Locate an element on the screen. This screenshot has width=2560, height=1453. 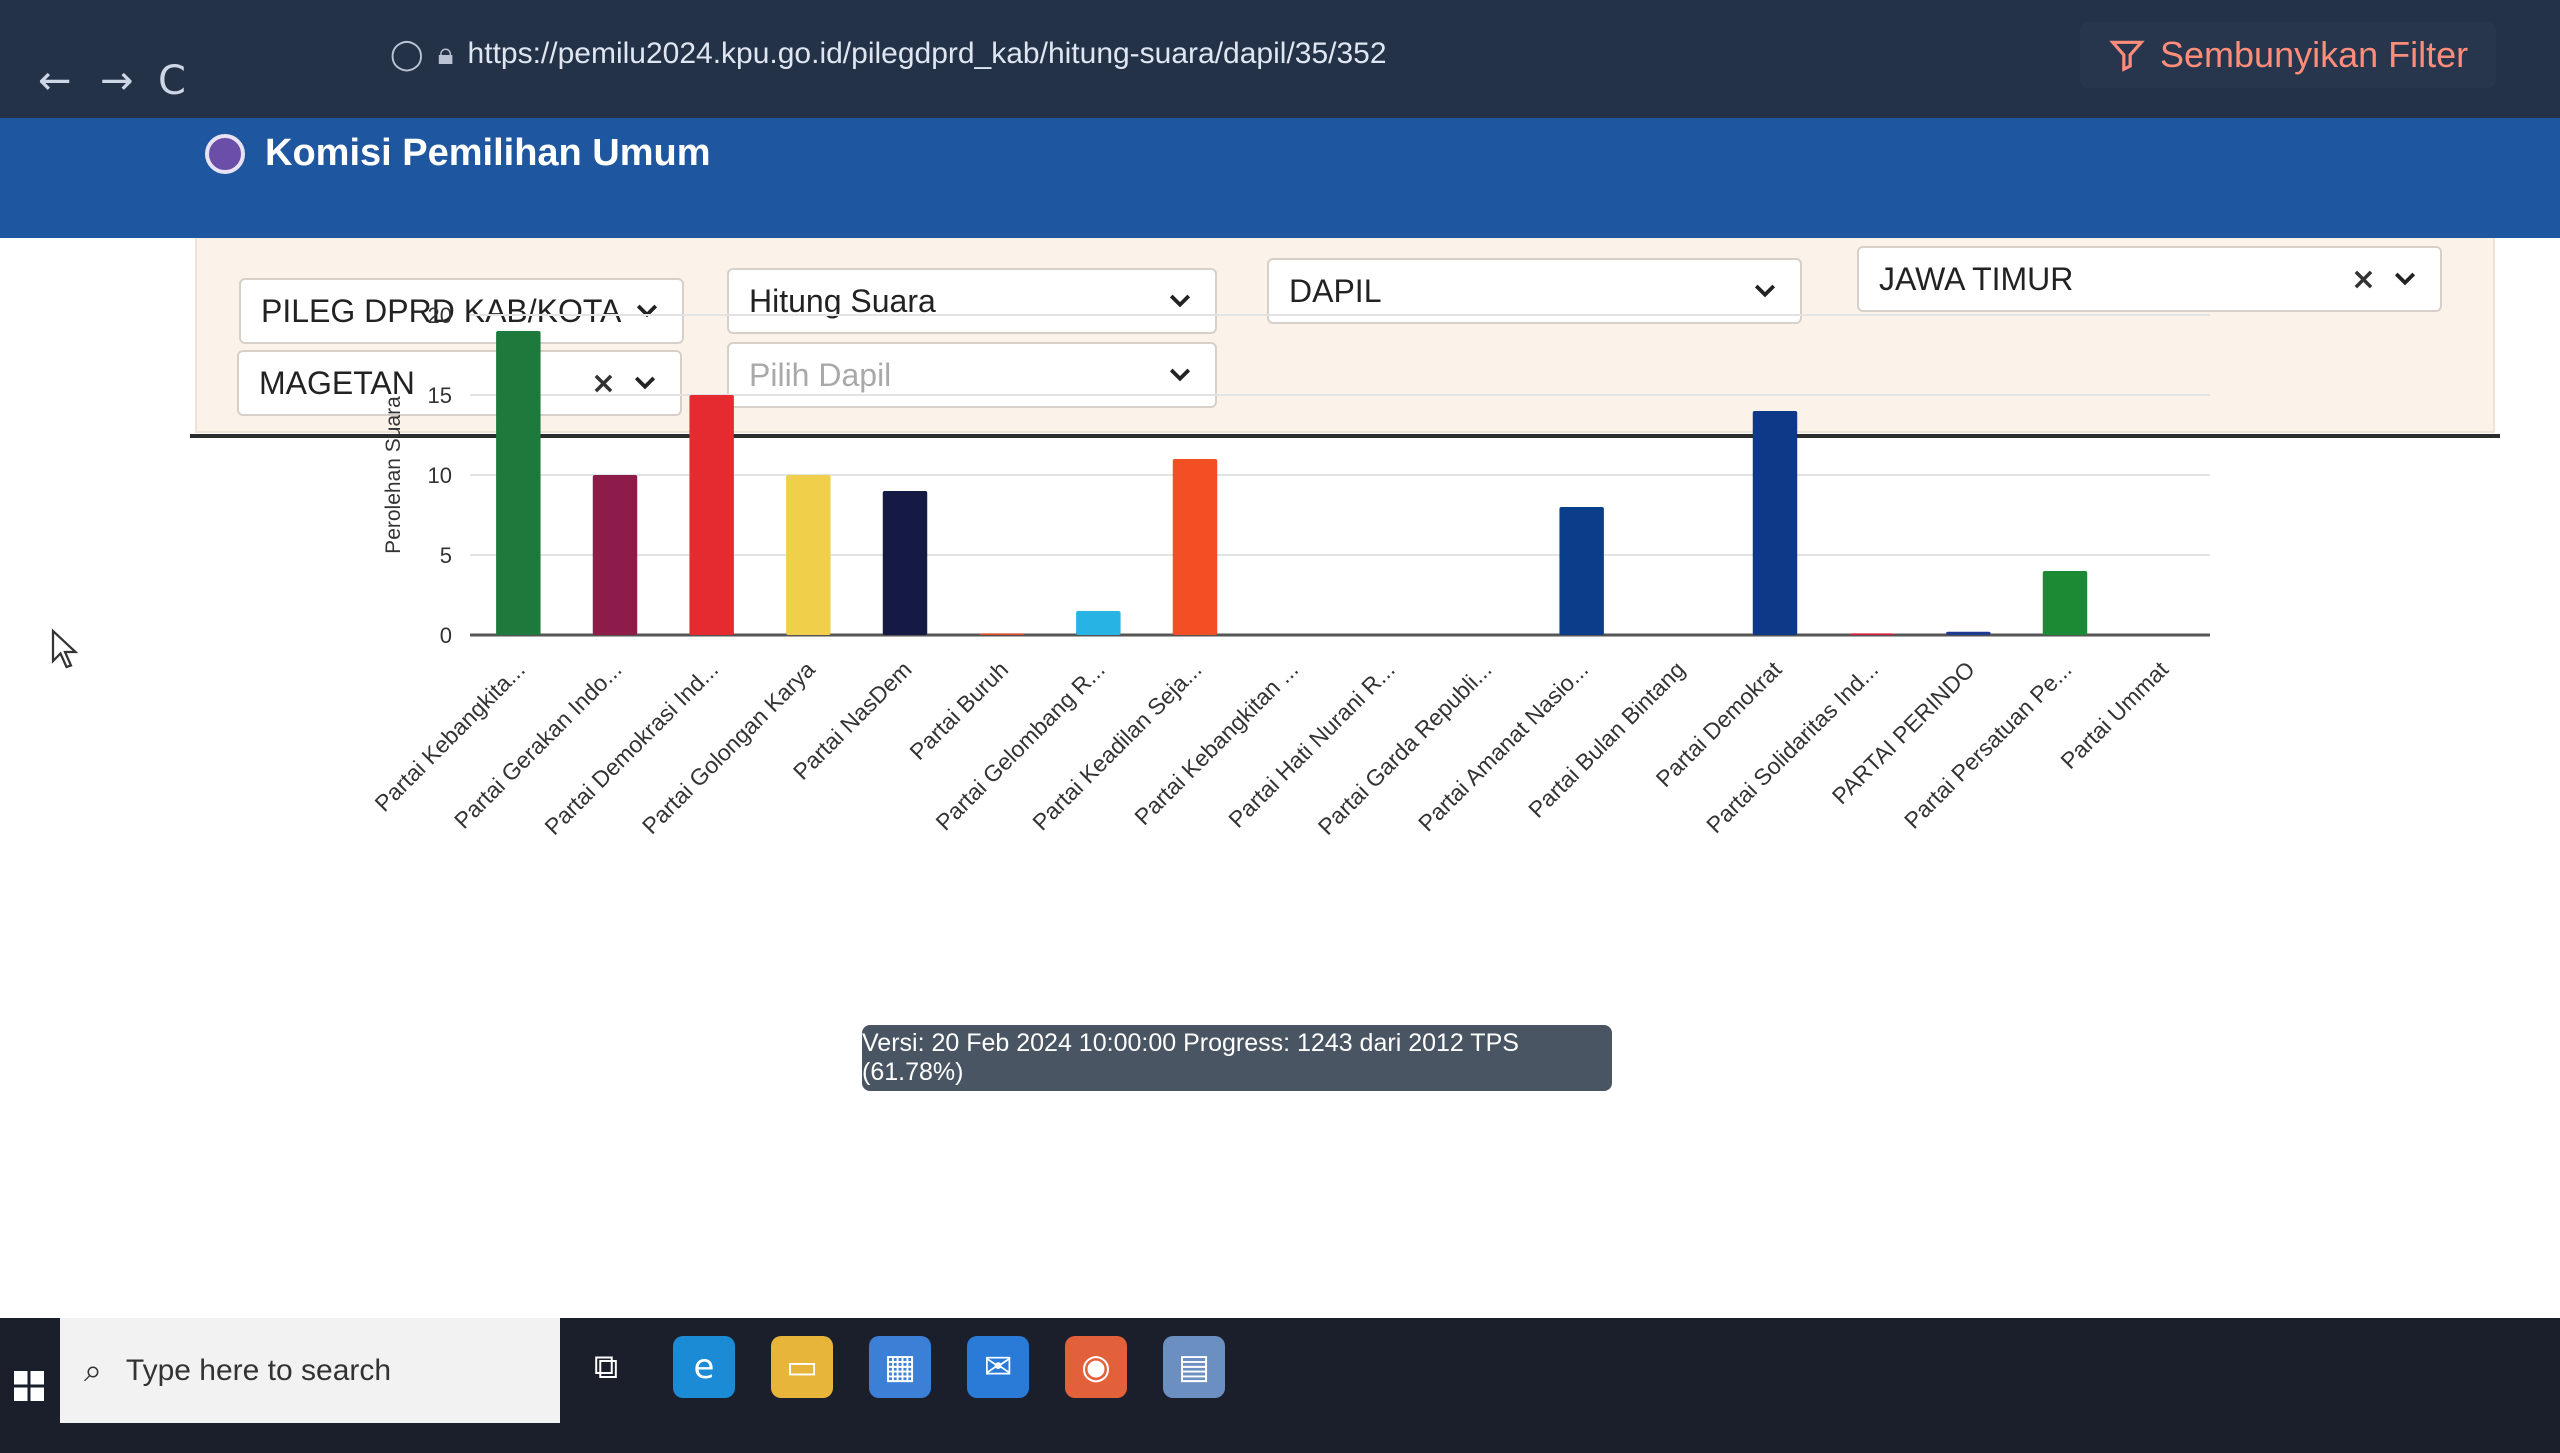
app-brand: Komisi Pemilihan Umum is located at coordinates (458, 153).